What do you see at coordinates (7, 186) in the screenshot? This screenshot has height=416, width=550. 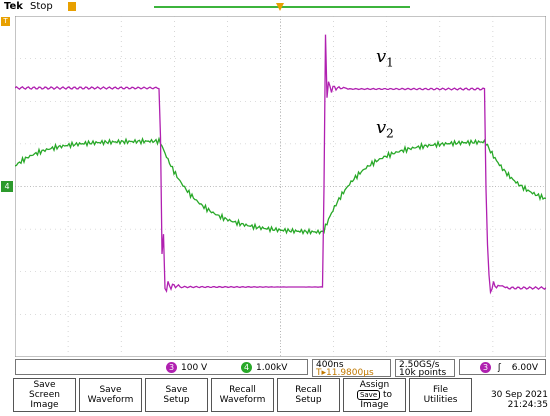 I see `channel-ground-marker: 4` at bounding box center [7, 186].